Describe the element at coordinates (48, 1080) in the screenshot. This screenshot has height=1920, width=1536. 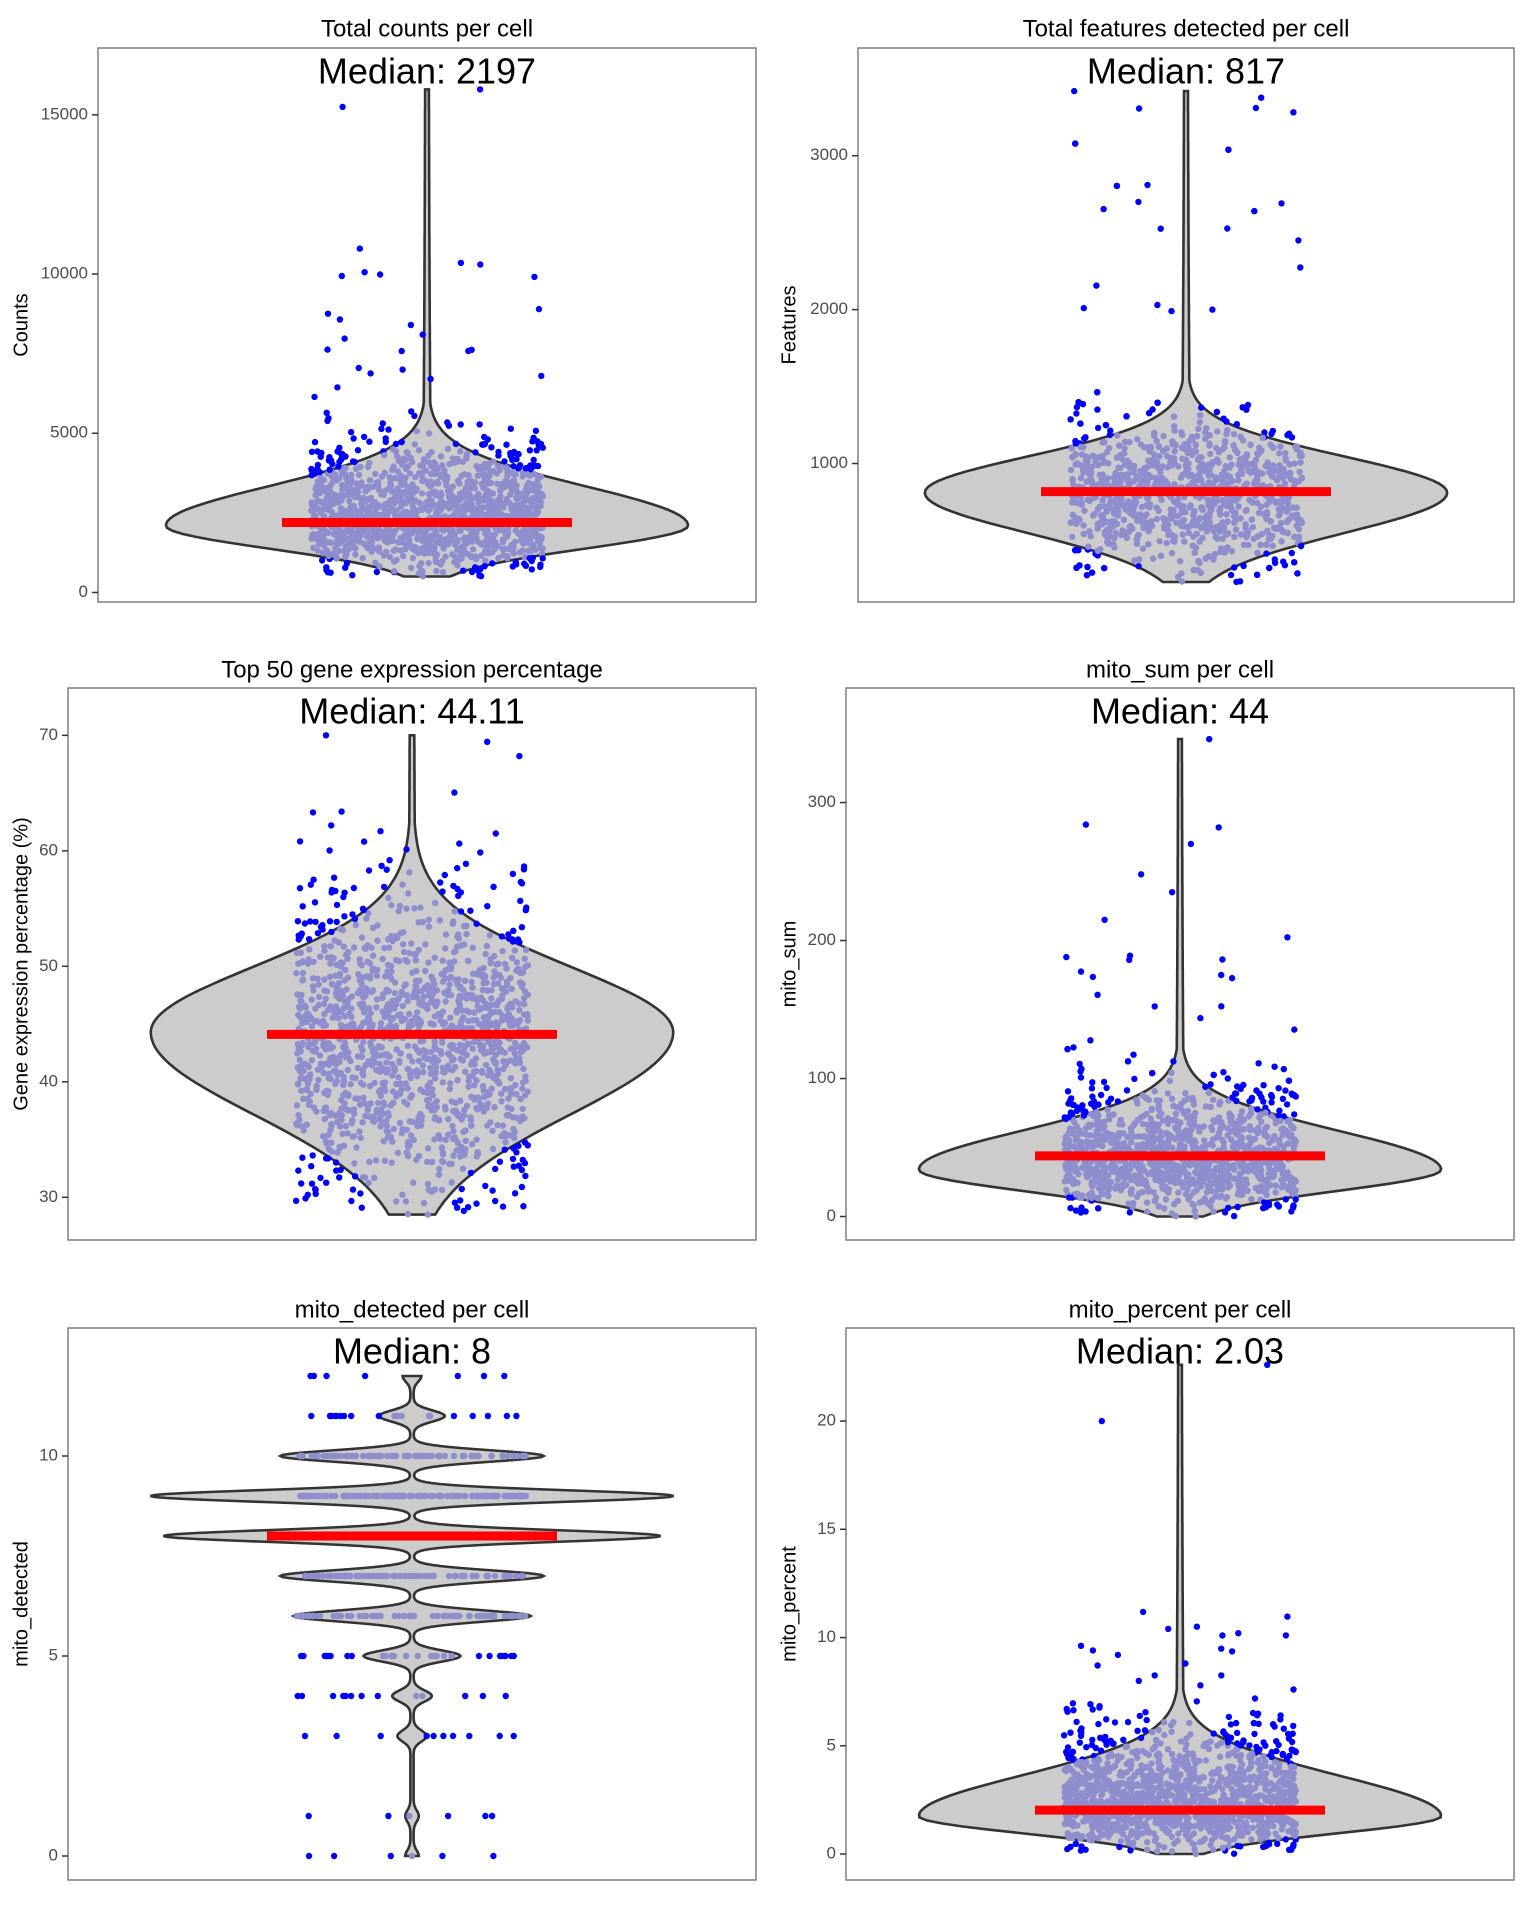
I see `y-tick-label: 40` at that location.